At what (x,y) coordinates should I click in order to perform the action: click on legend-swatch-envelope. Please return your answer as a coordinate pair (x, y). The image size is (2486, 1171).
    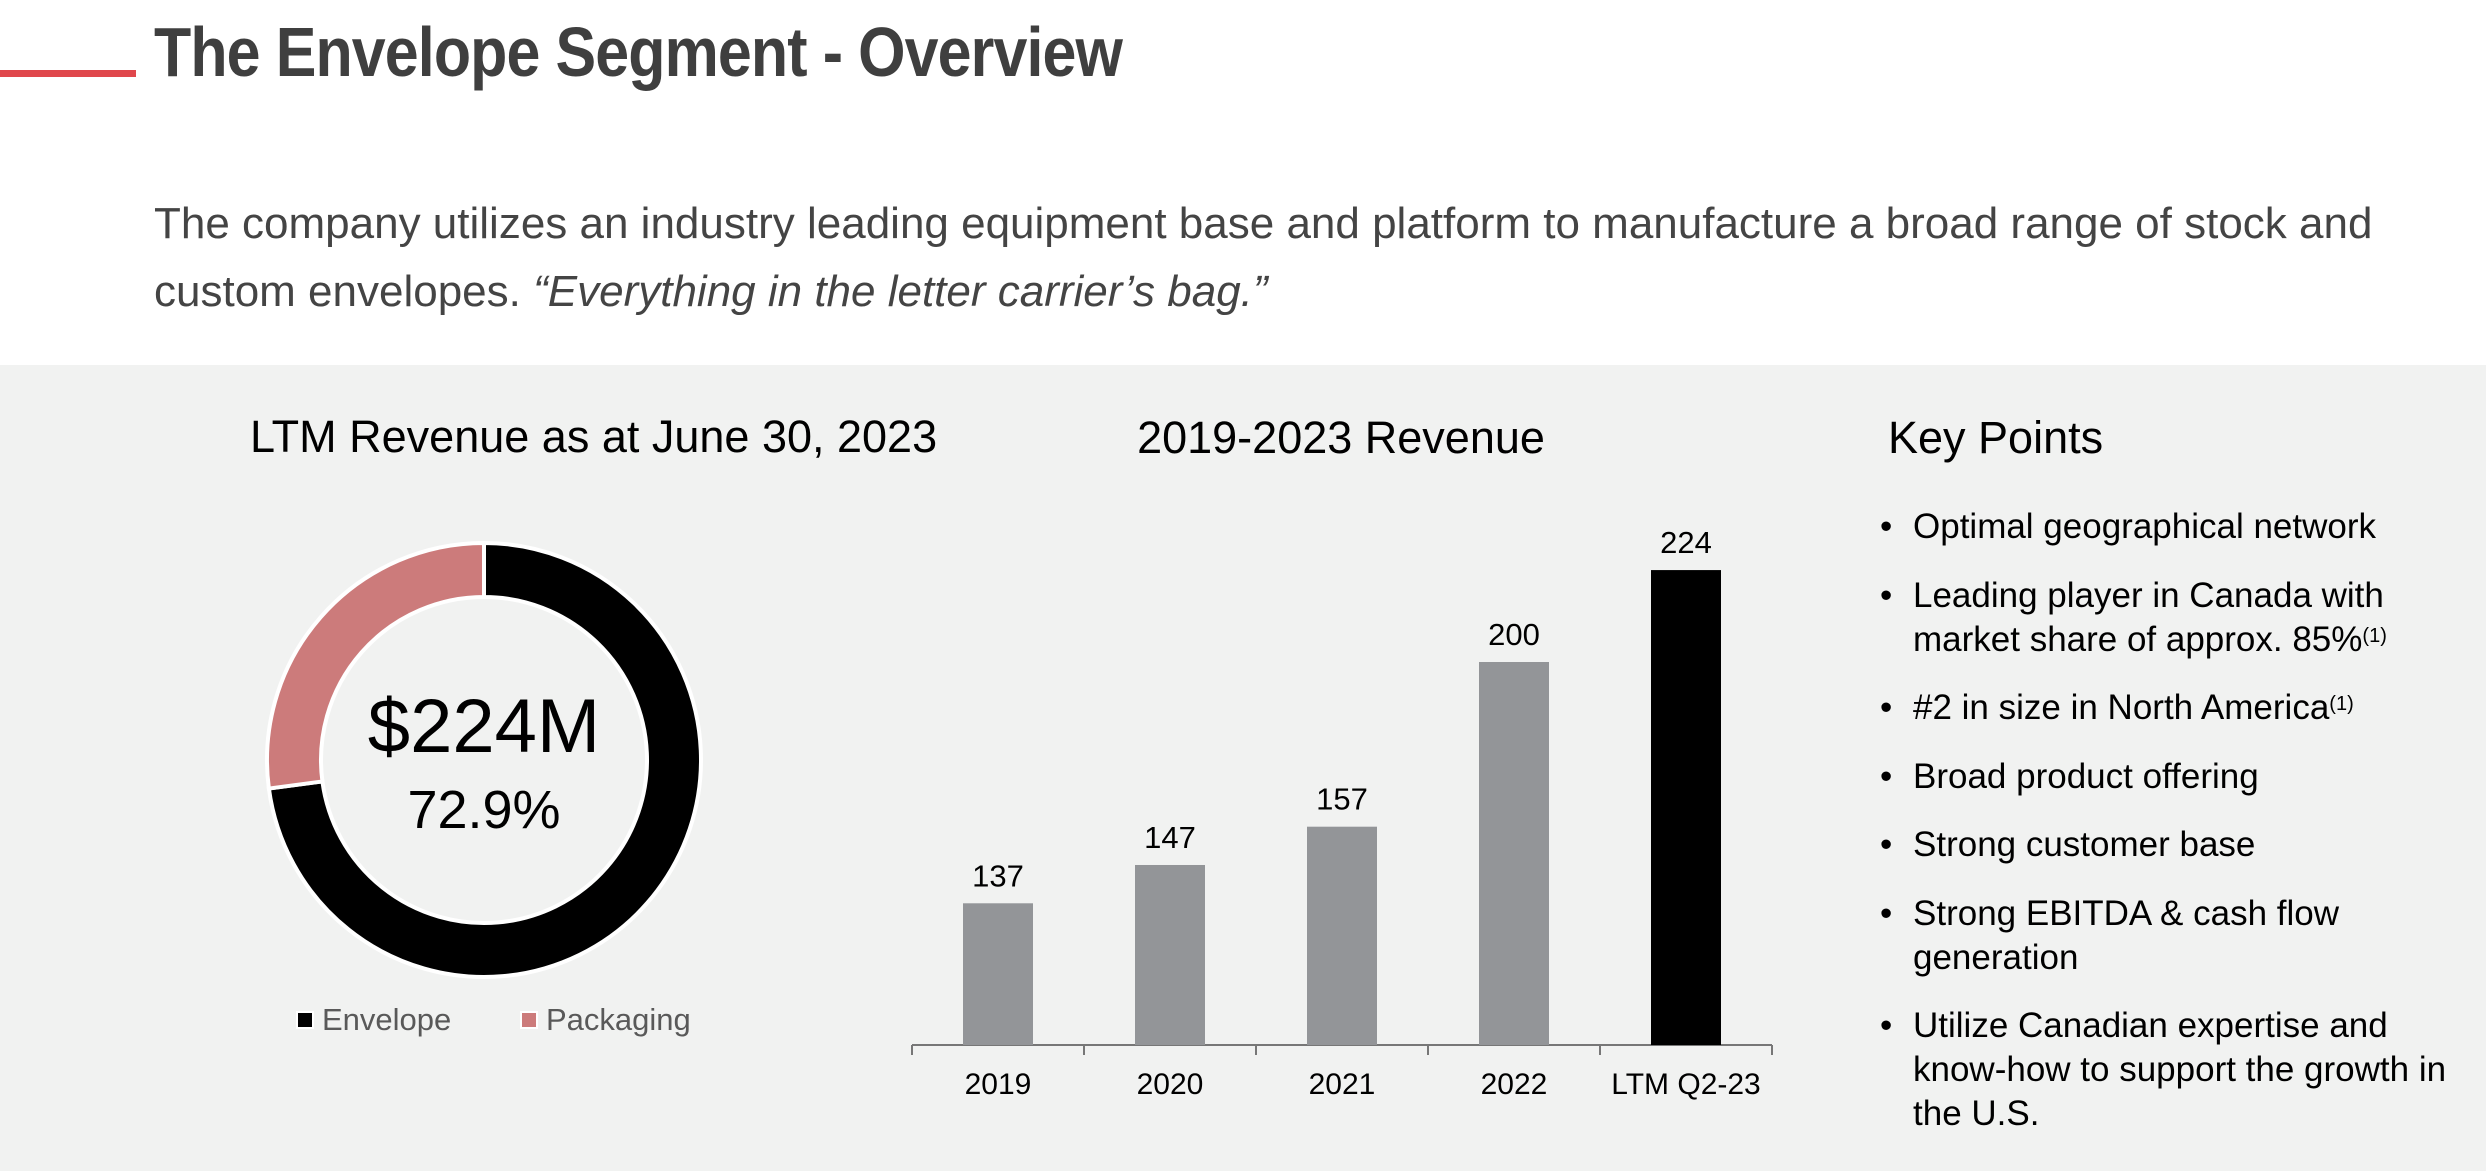
    Looking at the image, I should click on (305, 1020).